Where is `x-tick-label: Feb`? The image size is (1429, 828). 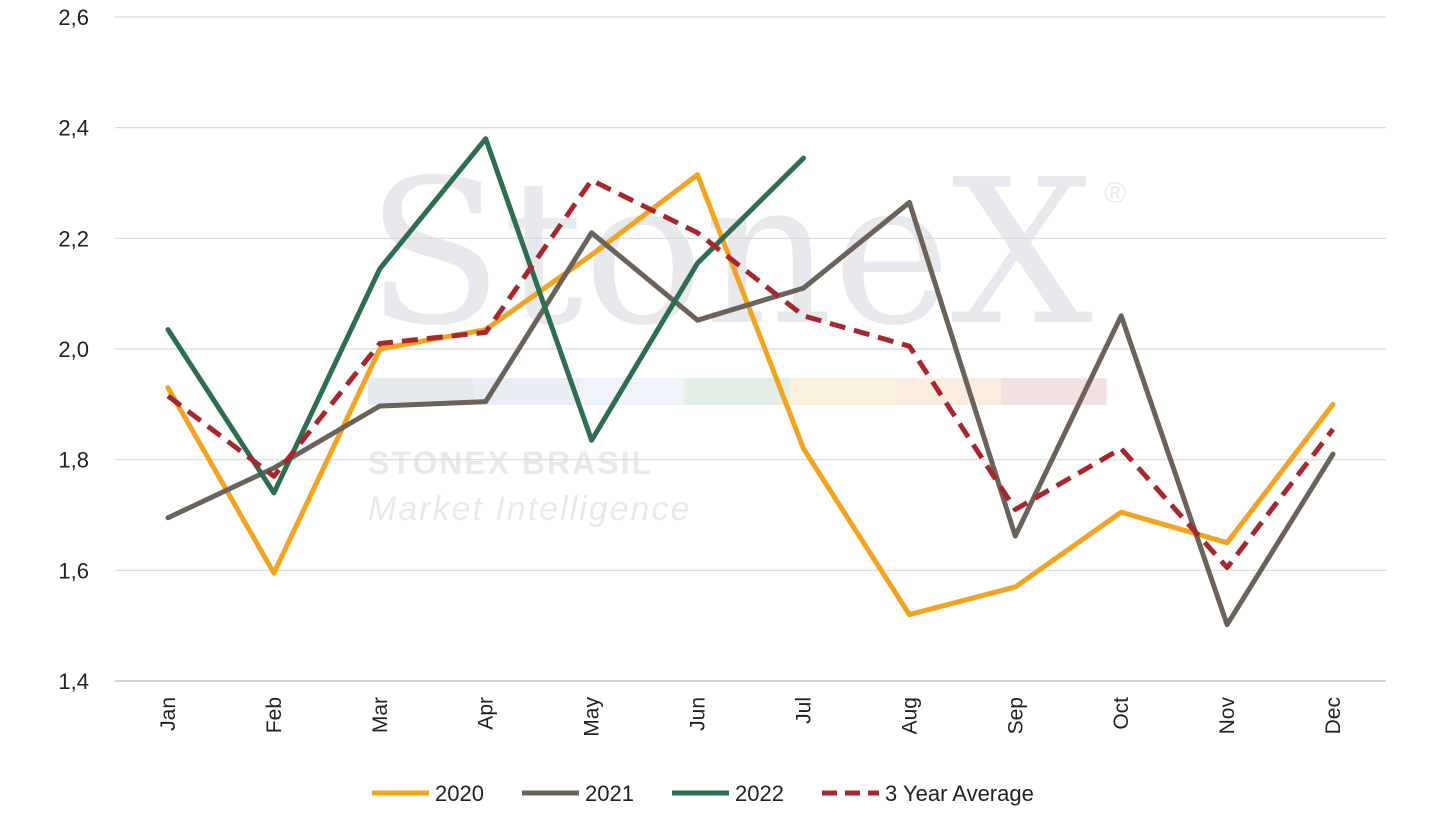
x-tick-label: Feb is located at coordinates (274, 715).